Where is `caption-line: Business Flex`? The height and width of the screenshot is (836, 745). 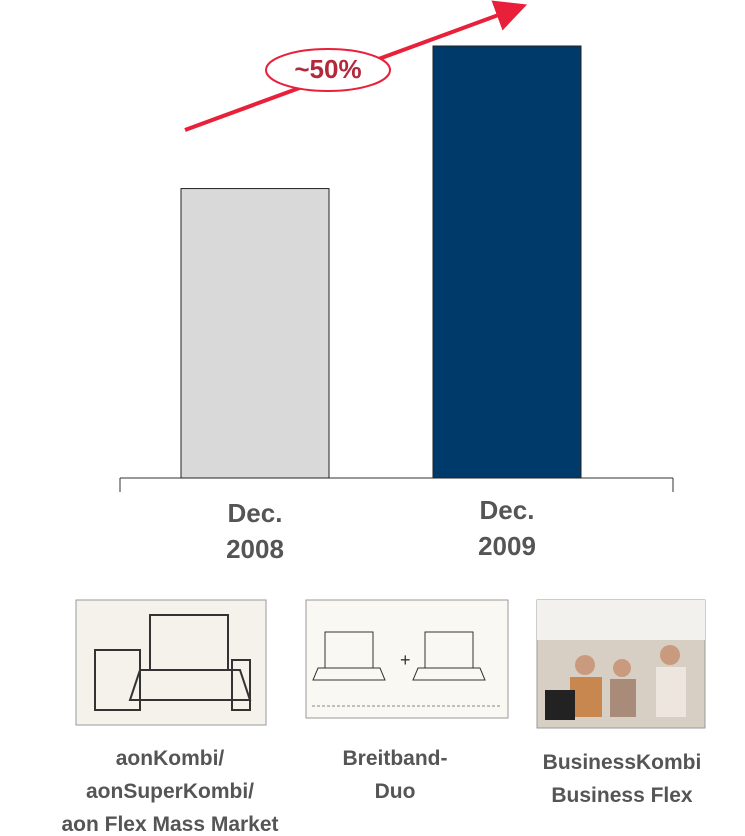 caption-line: Business Flex is located at coordinates (622, 795).